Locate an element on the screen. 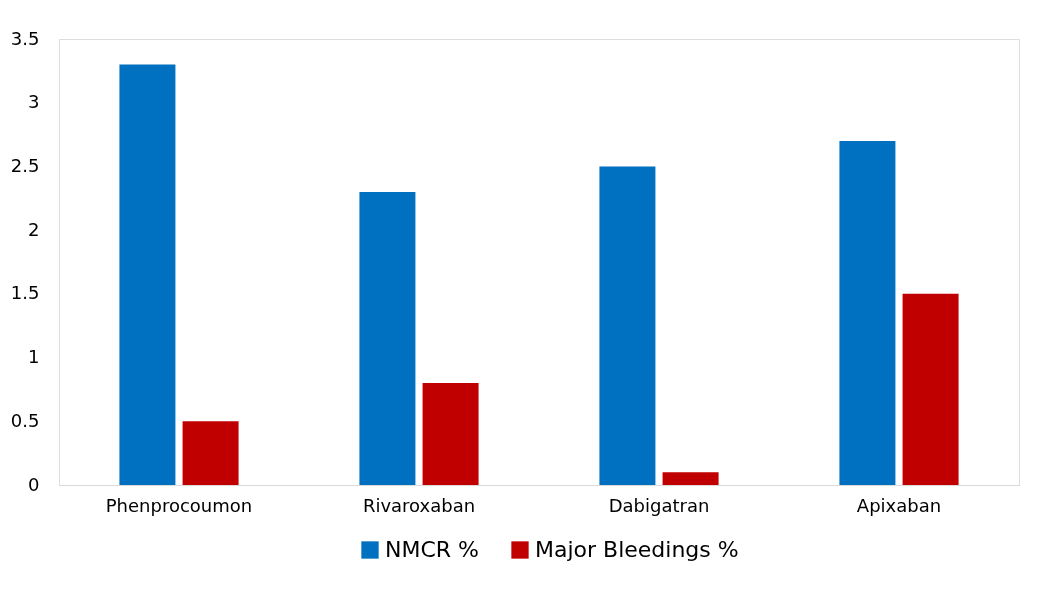  legend-label: Major Bleedings % is located at coordinates (637, 549).